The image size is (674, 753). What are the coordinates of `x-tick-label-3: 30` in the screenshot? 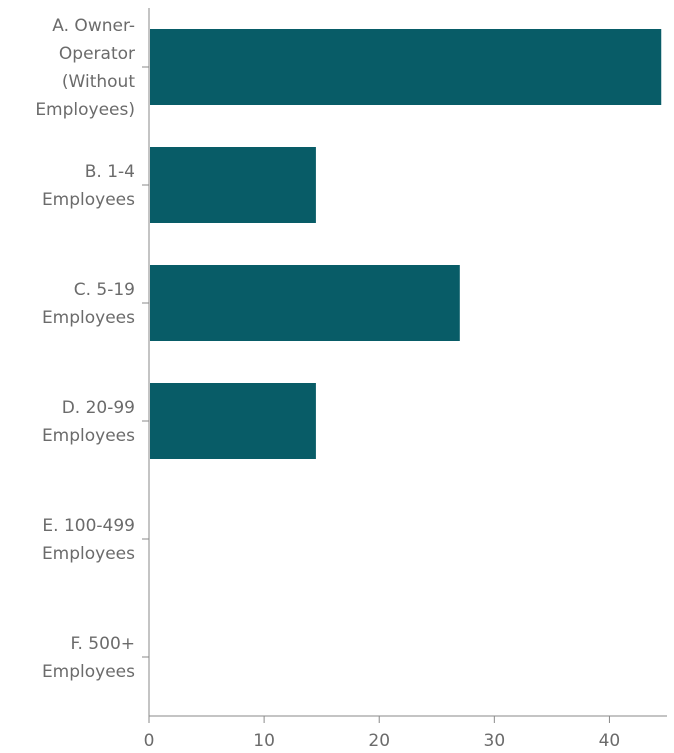 It's located at (495, 741).